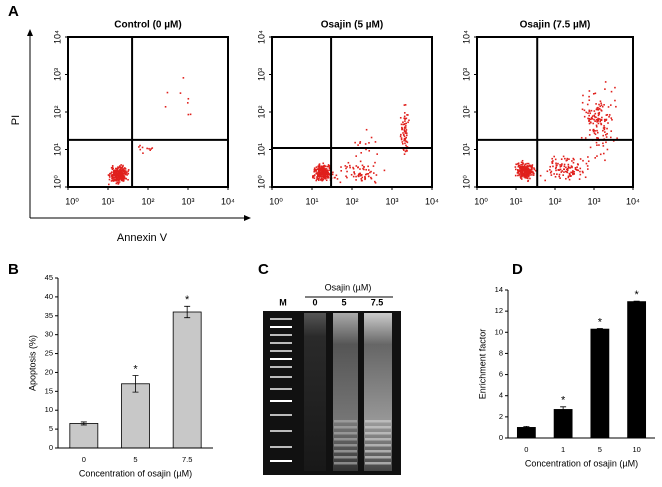  What do you see at coordinates (83, 423) in the screenshot?
I see `error-bar` at bounding box center [83, 423].